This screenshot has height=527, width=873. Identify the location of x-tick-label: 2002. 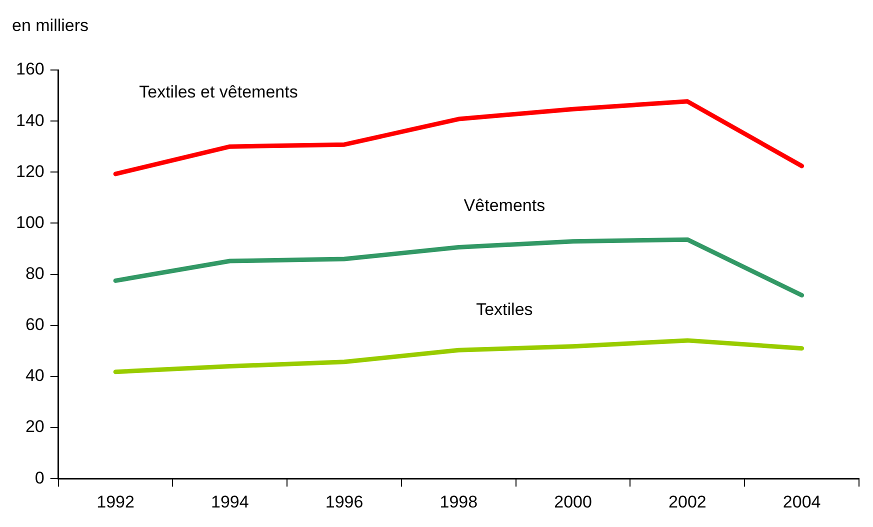
(687, 502).